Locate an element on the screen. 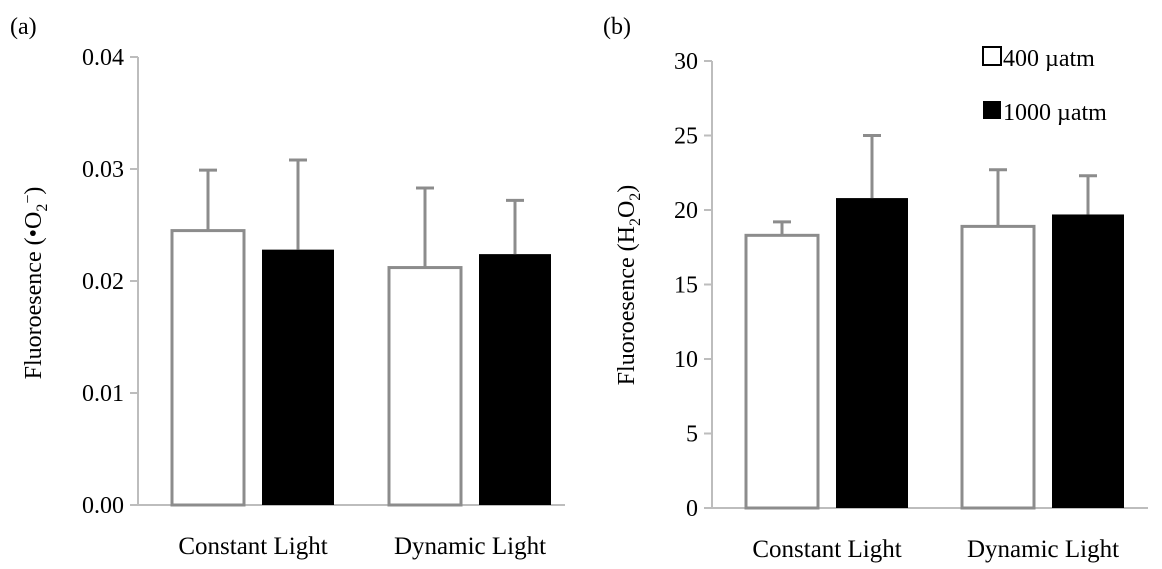  panel-a-y-tick-label: 0.03 is located at coordinates (103, 170).